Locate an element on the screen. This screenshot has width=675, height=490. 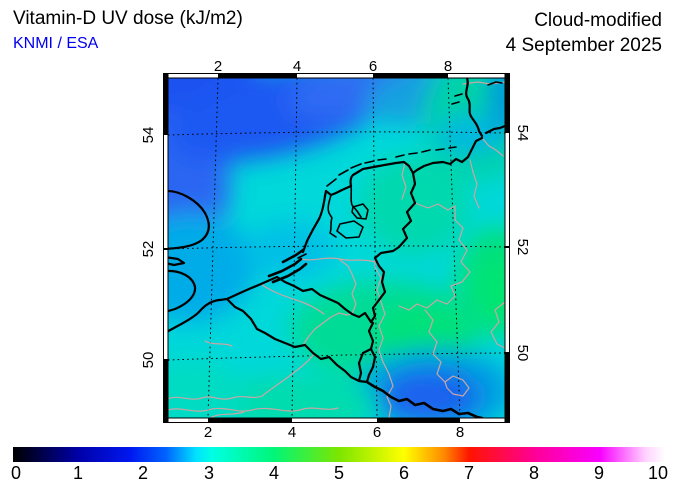
colorbar-tick-label: 8 is located at coordinates (534, 473).